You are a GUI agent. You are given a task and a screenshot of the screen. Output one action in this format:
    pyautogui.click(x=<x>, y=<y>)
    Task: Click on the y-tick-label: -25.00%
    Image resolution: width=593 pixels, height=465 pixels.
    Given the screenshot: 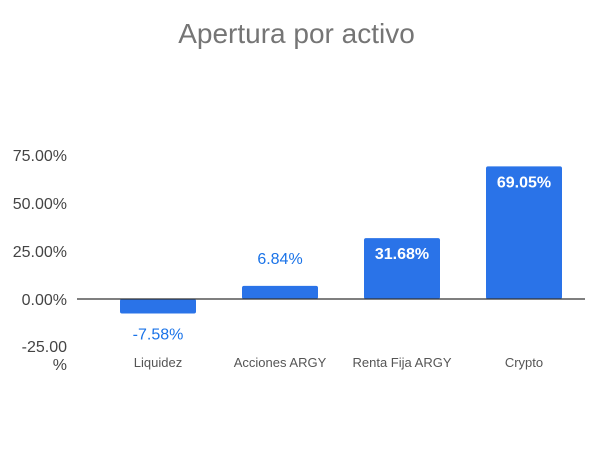 What is the action you would take?
    pyautogui.click(x=44, y=356)
    